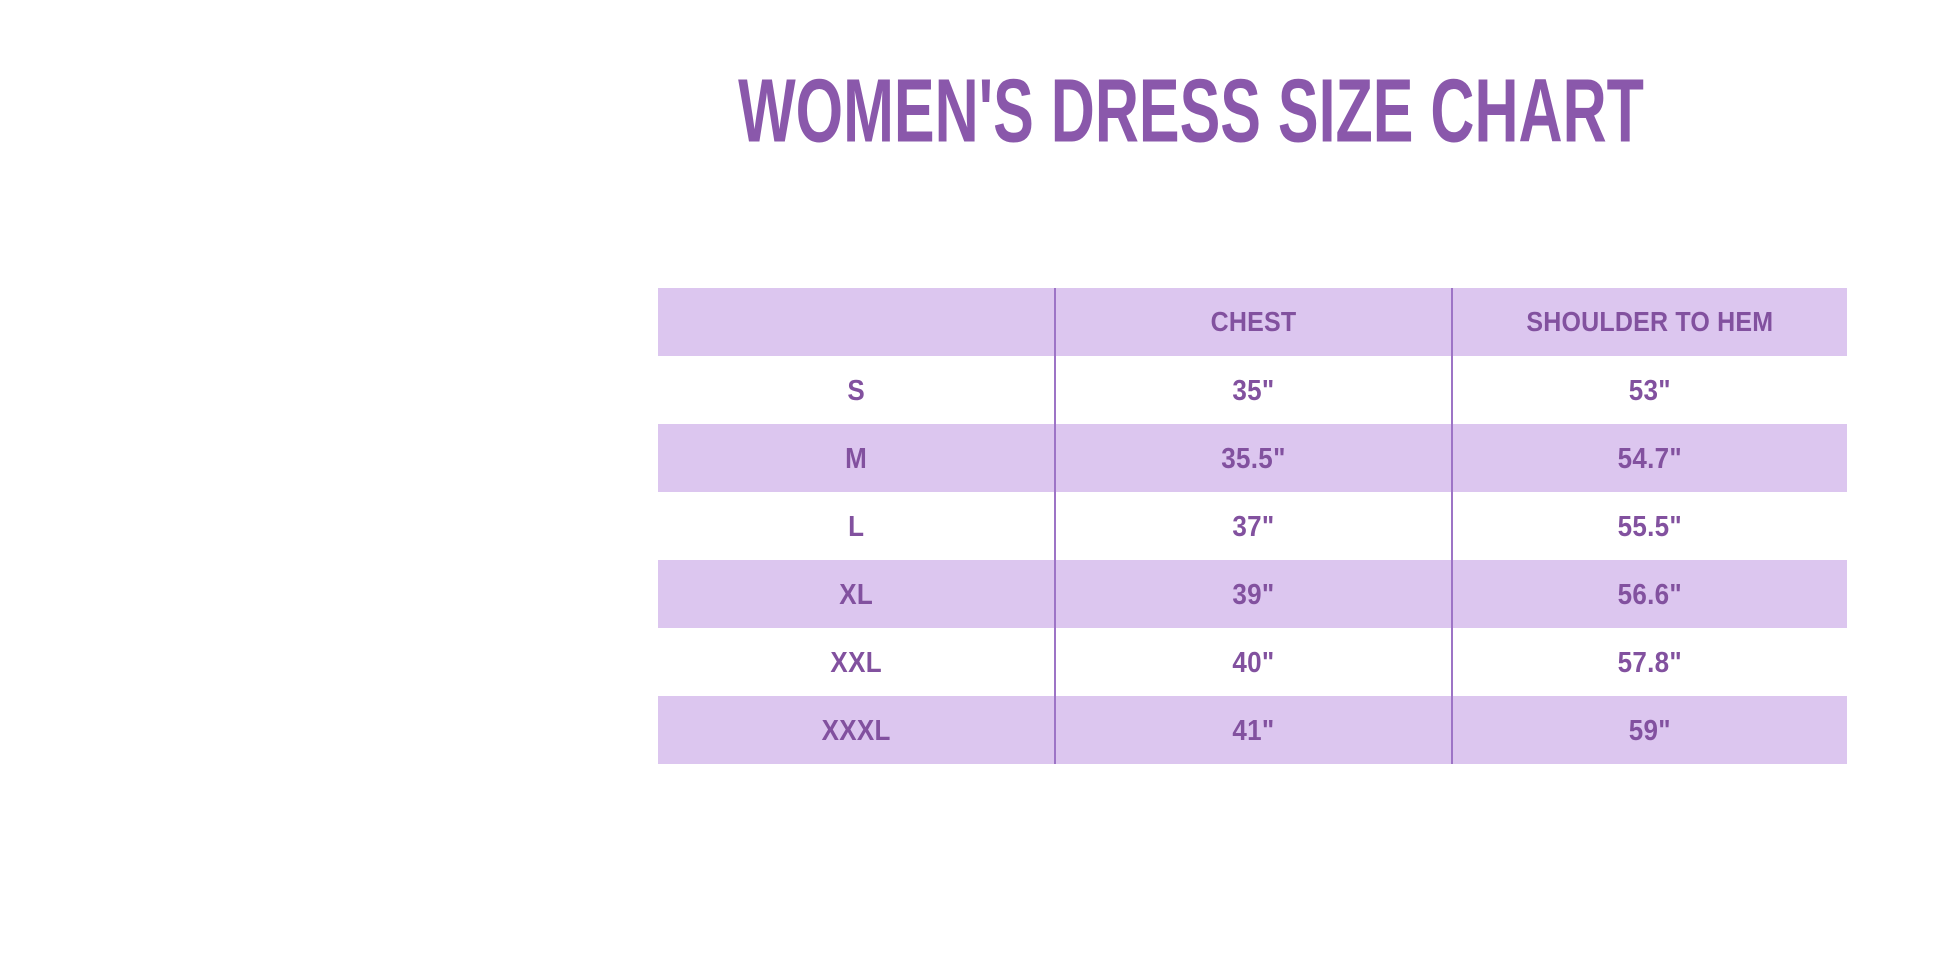 The height and width of the screenshot is (973, 1946). What do you see at coordinates (856, 525) in the screenshot?
I see `size-label-cell: L` at bounding box center [856, 525].